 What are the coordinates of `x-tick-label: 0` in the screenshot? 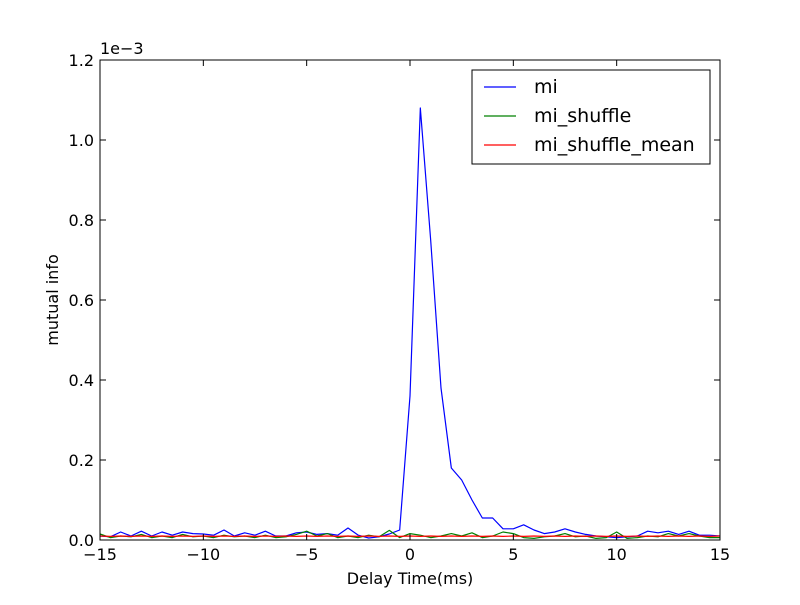 It's located at (410, 554).